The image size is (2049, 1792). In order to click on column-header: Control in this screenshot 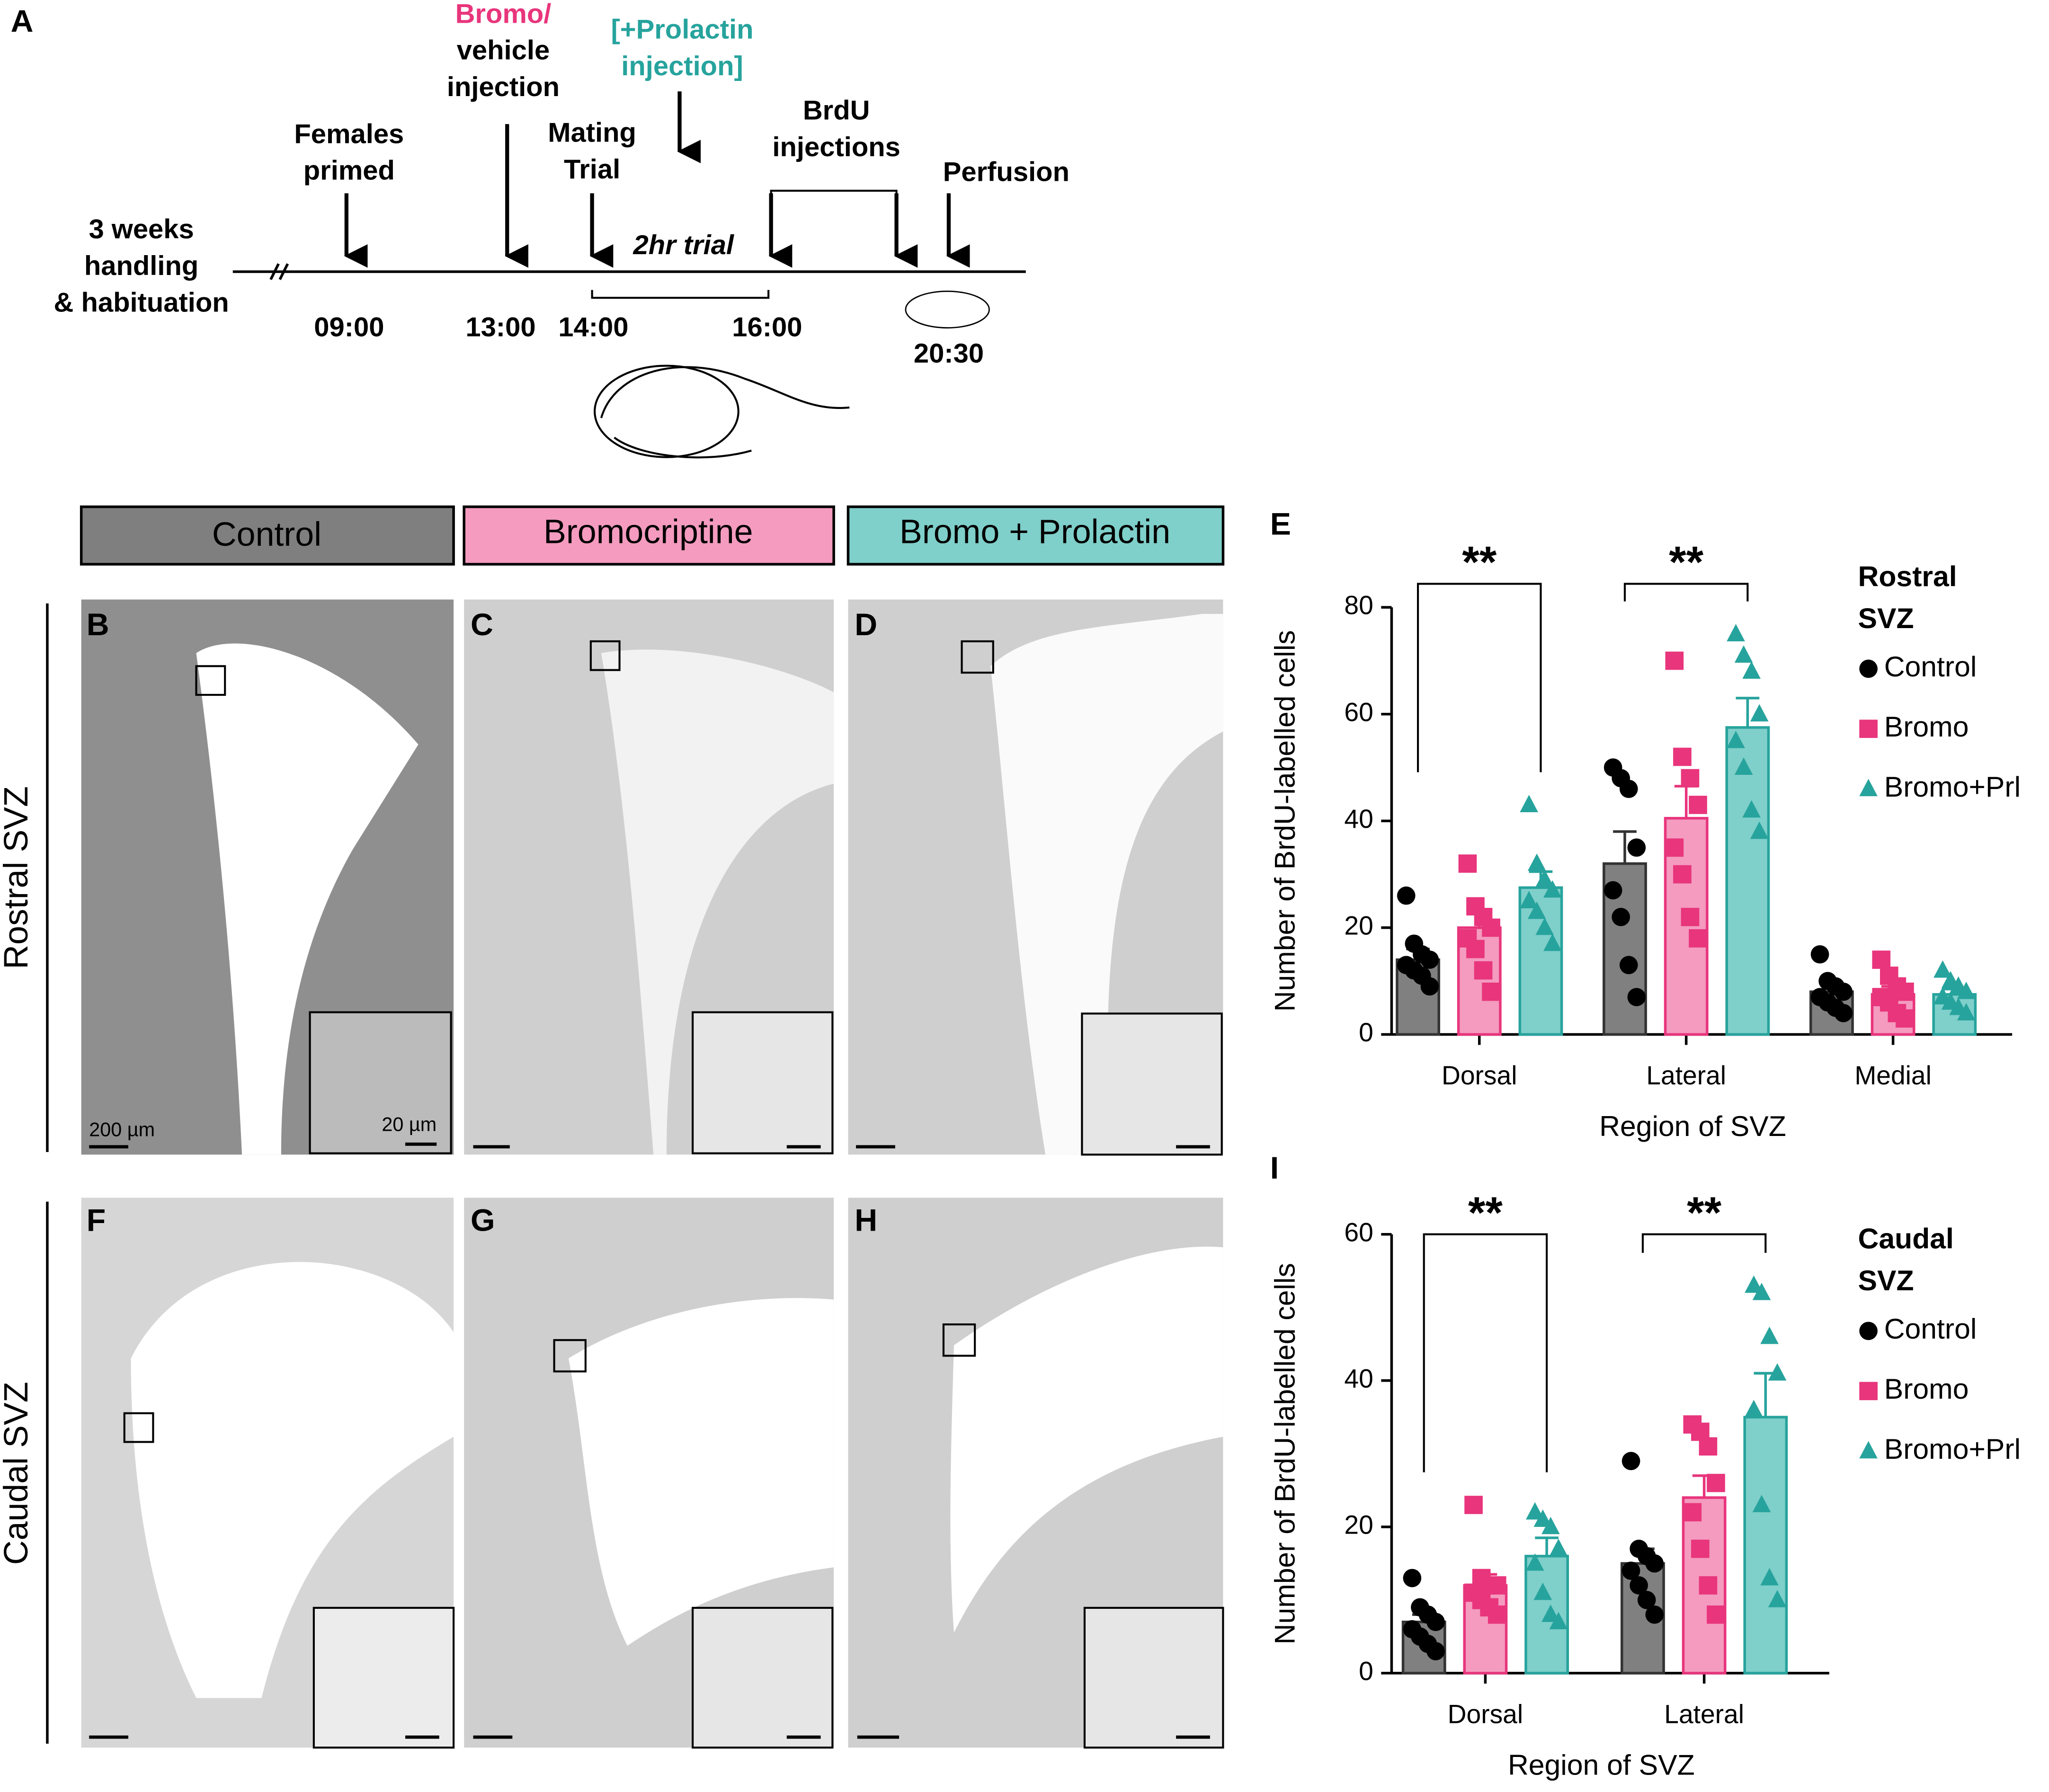, I will do `click(266, 534)`.